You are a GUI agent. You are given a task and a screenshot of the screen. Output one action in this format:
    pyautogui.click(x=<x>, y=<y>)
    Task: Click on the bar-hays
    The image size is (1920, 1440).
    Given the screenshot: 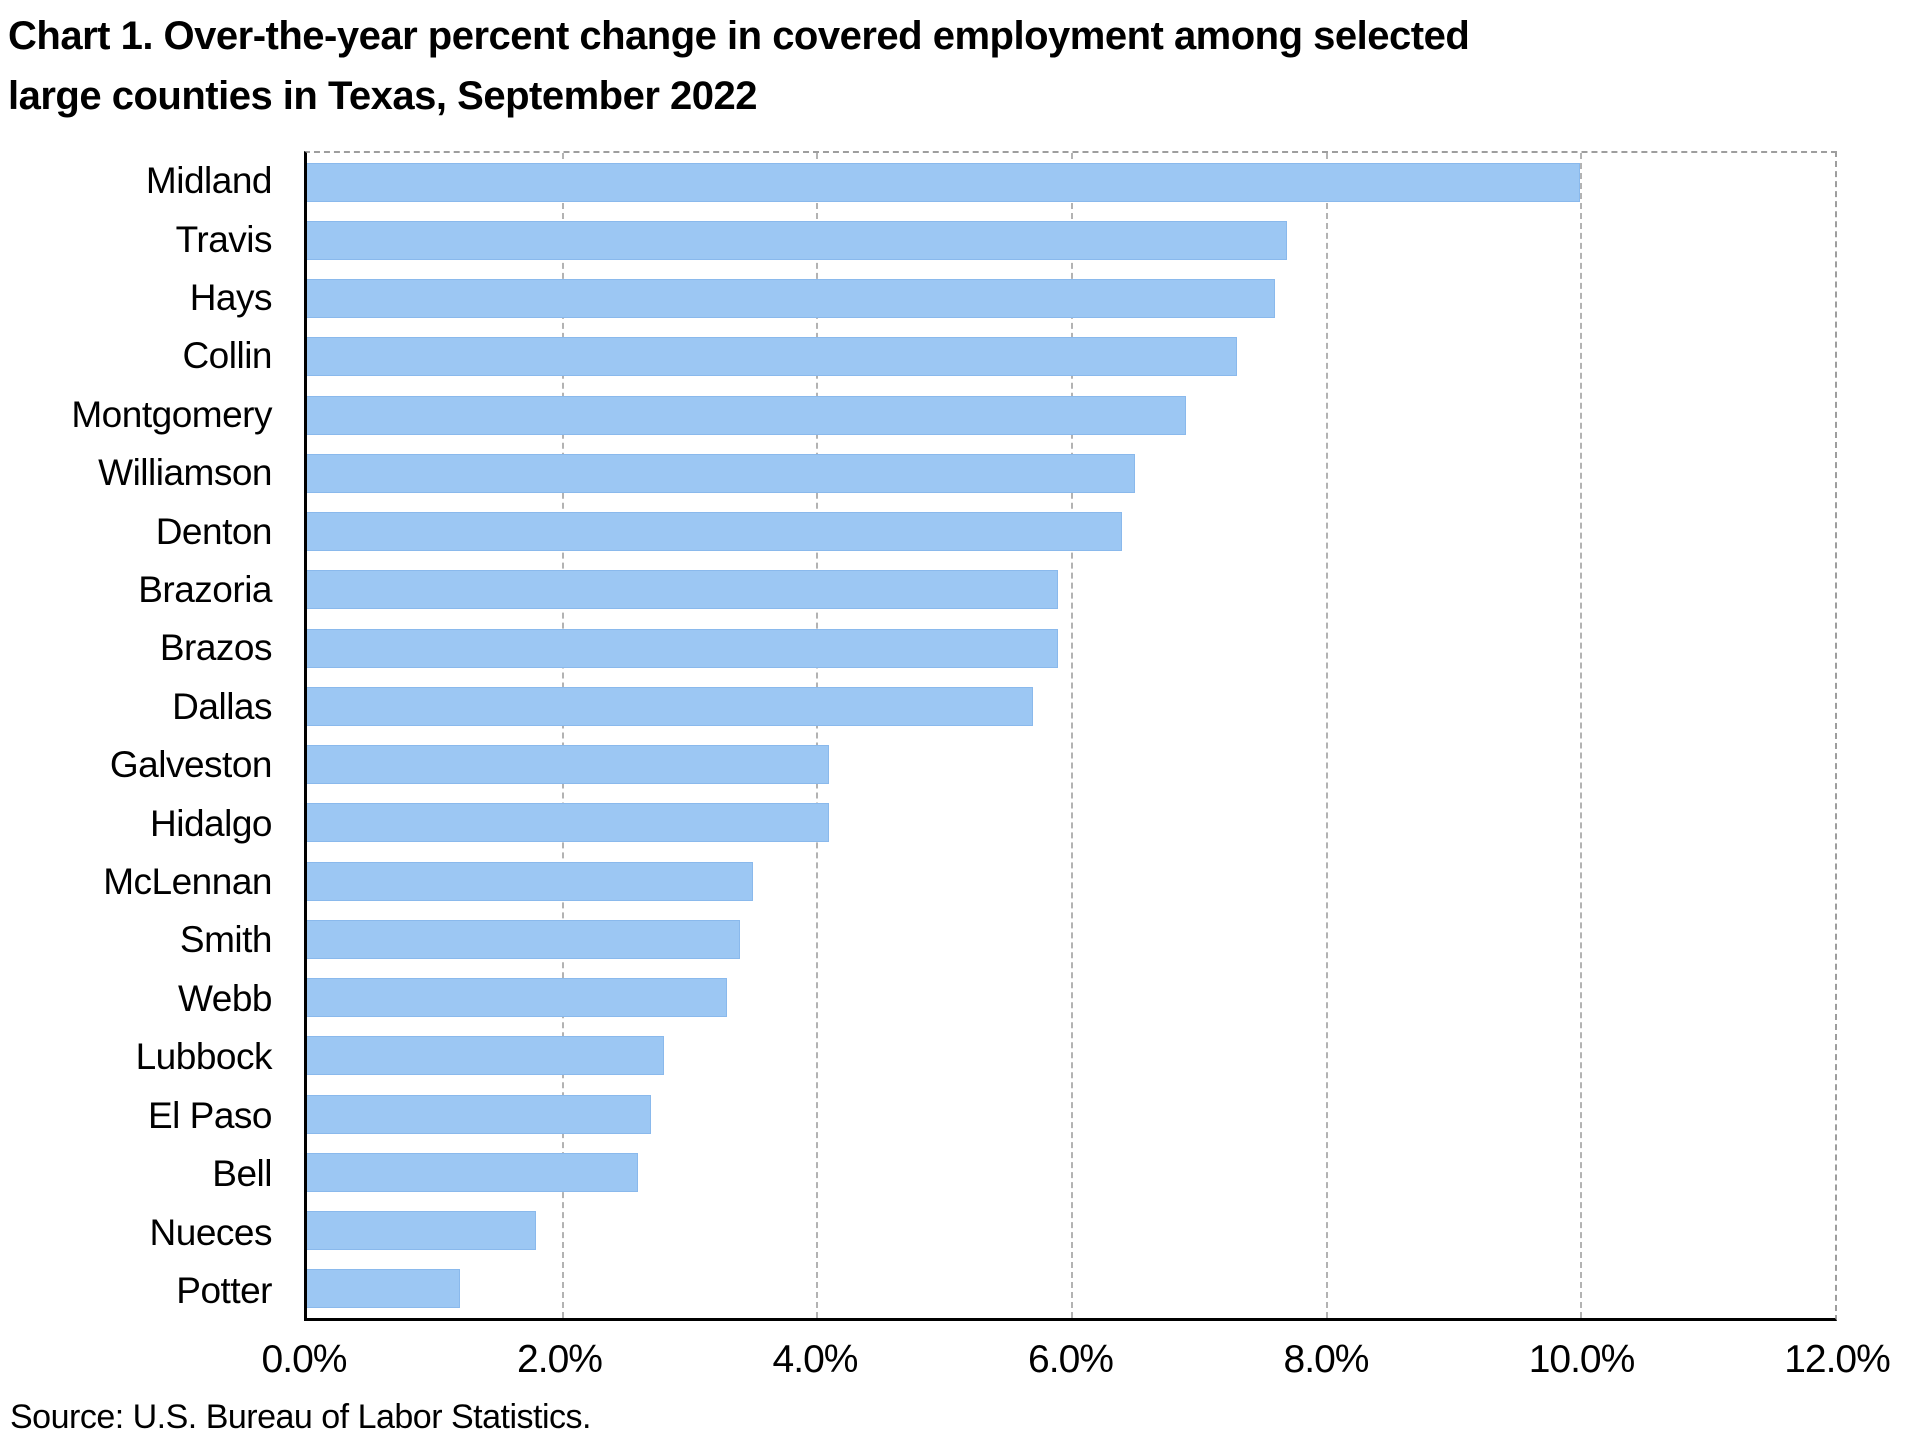 What is the action you would take?
    pyautogui.click(x=791, y=299)
    